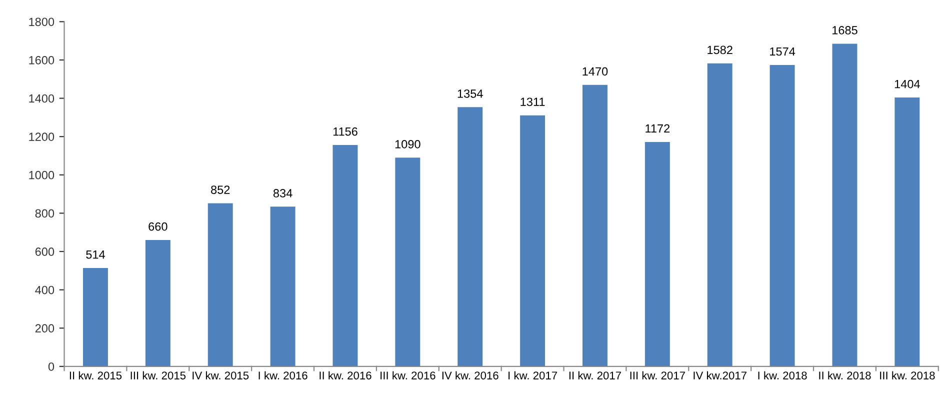 This screenshot has width=945, height=394. What do you see at coordinates (44, 213) in the screenshot?
I see `y-tick-label: 800` at bounding box center [44, 213].